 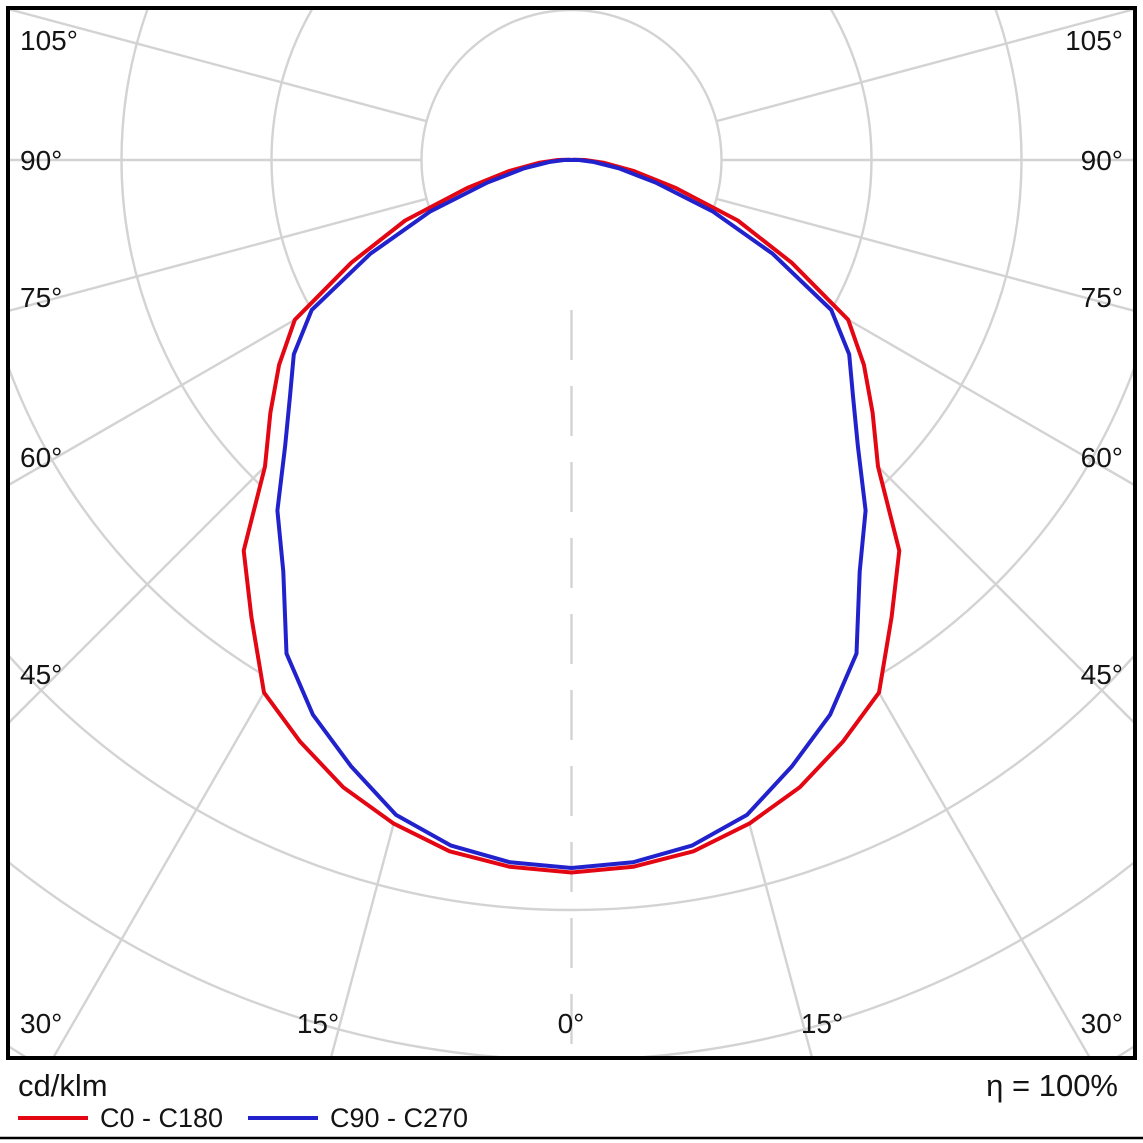 I want to click on legend-label-c90-c270: C90 - C270, so click(x=399, y=1118).